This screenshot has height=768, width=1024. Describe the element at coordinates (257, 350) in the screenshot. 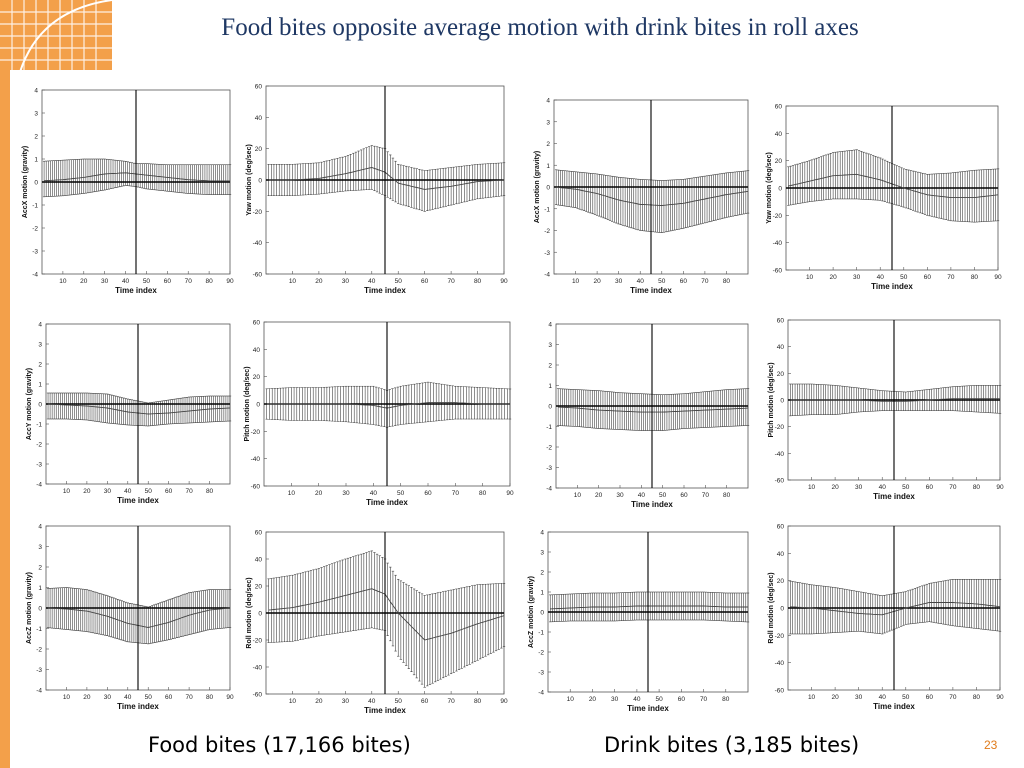

I see `y-tick-label: 40` at that location.